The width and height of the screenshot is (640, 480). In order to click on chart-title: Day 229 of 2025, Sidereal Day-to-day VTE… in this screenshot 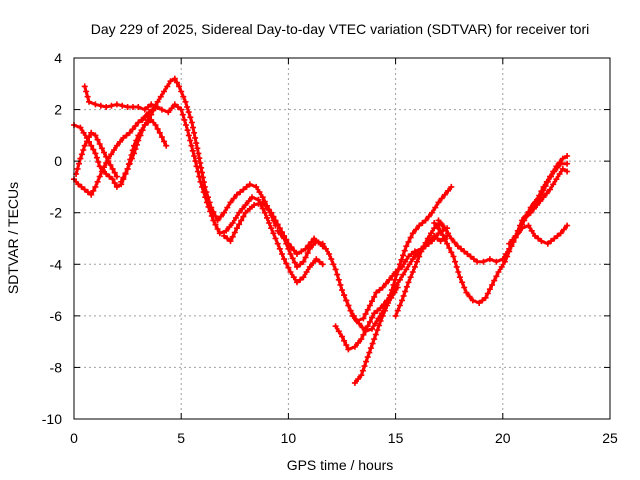, I will do `click(340, 29)`.